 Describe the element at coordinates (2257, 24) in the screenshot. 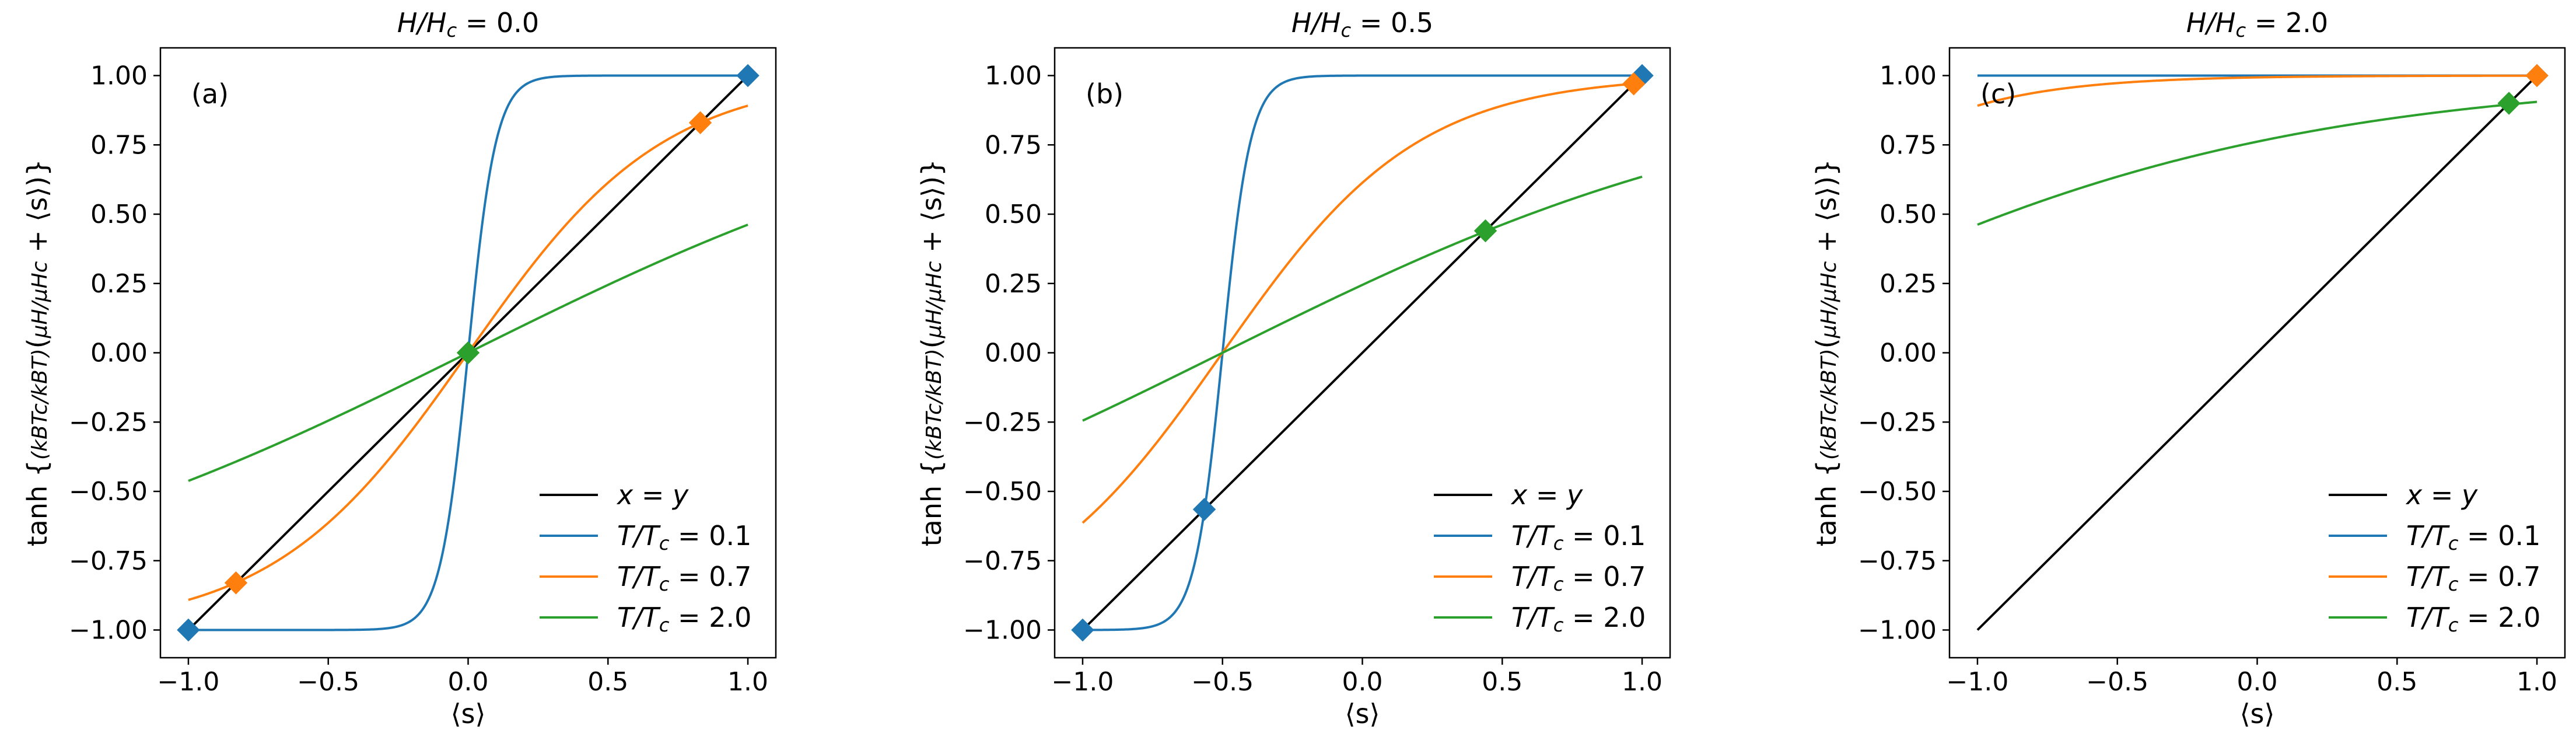

I see `panel-title: H/Hc = 2.0` at that location.